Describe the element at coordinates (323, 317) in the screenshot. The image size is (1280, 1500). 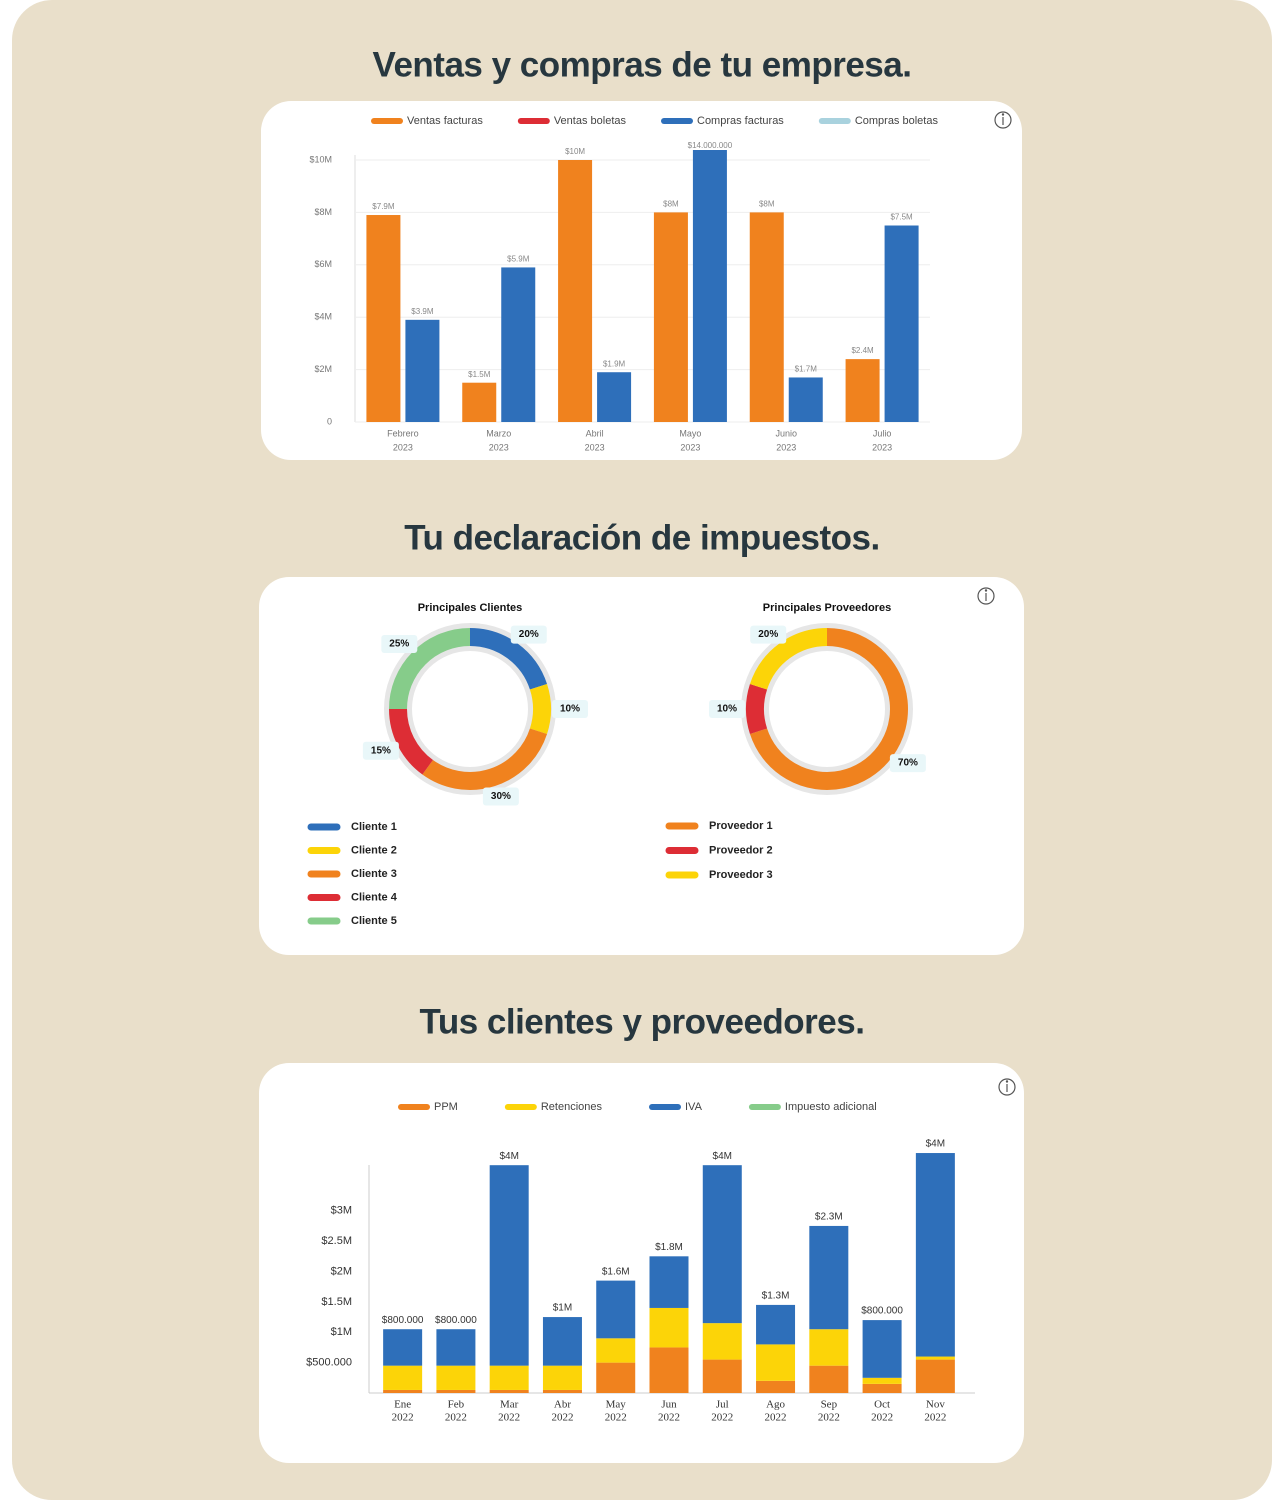
I see `y-tick-label: $4M` at that location.